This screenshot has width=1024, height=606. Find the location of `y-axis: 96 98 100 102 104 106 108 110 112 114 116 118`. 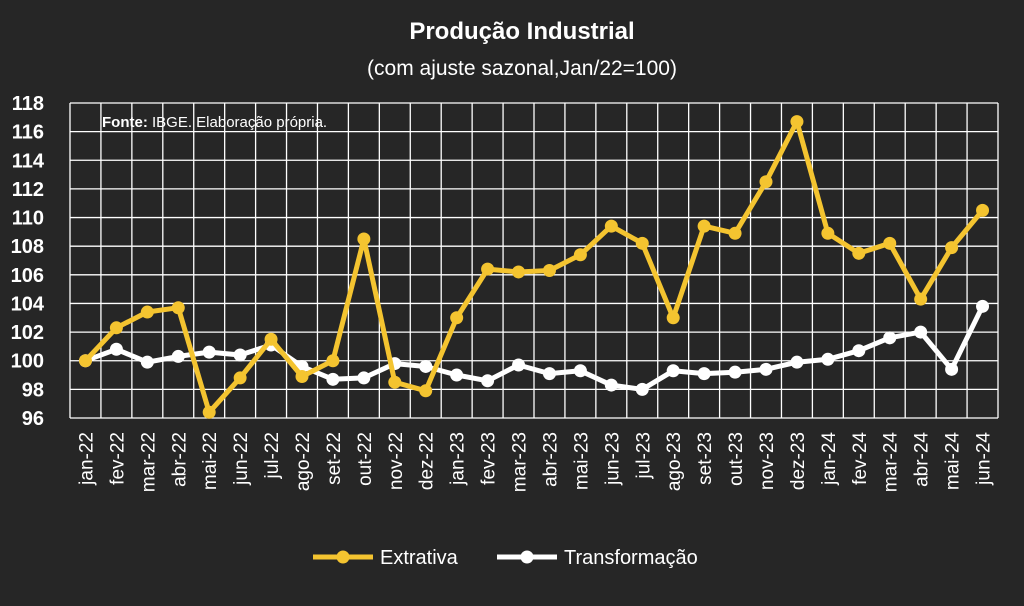

y-axis: 96 98 100 102 104 106 108 110 112 114 116 118 is located at coordinates (28, 261).